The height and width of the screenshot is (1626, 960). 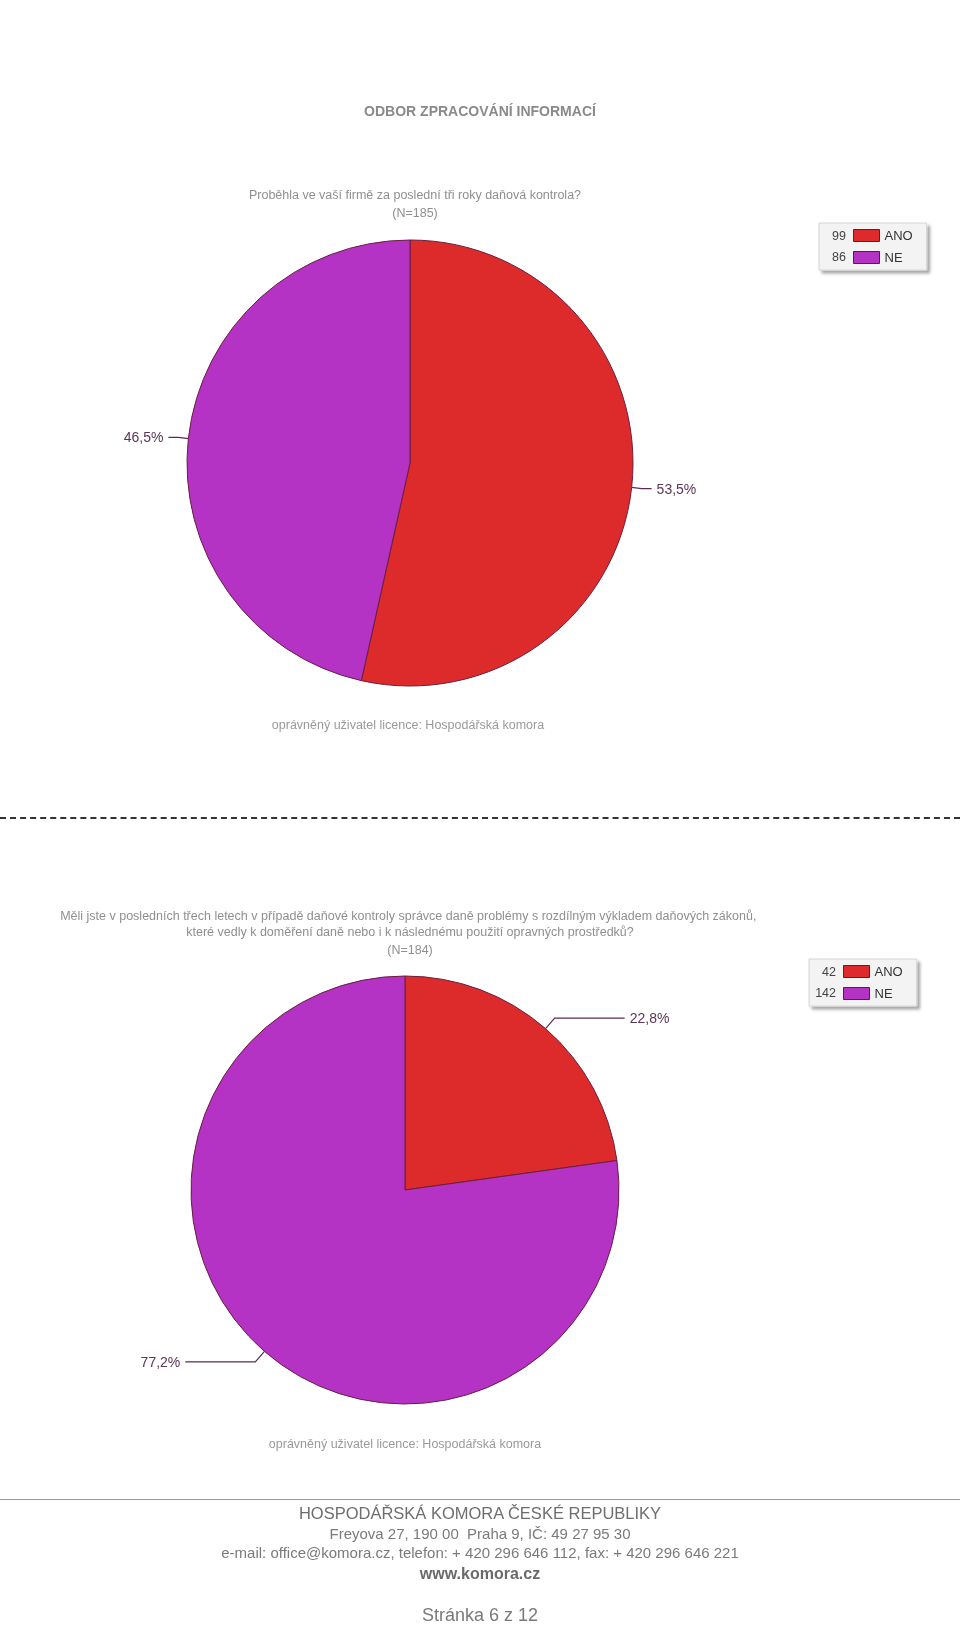 What do you see at coordinates (410, 949) in the screenshot?
I see `chart-subtitle: (N=184)` at bounding box center [410, 949].